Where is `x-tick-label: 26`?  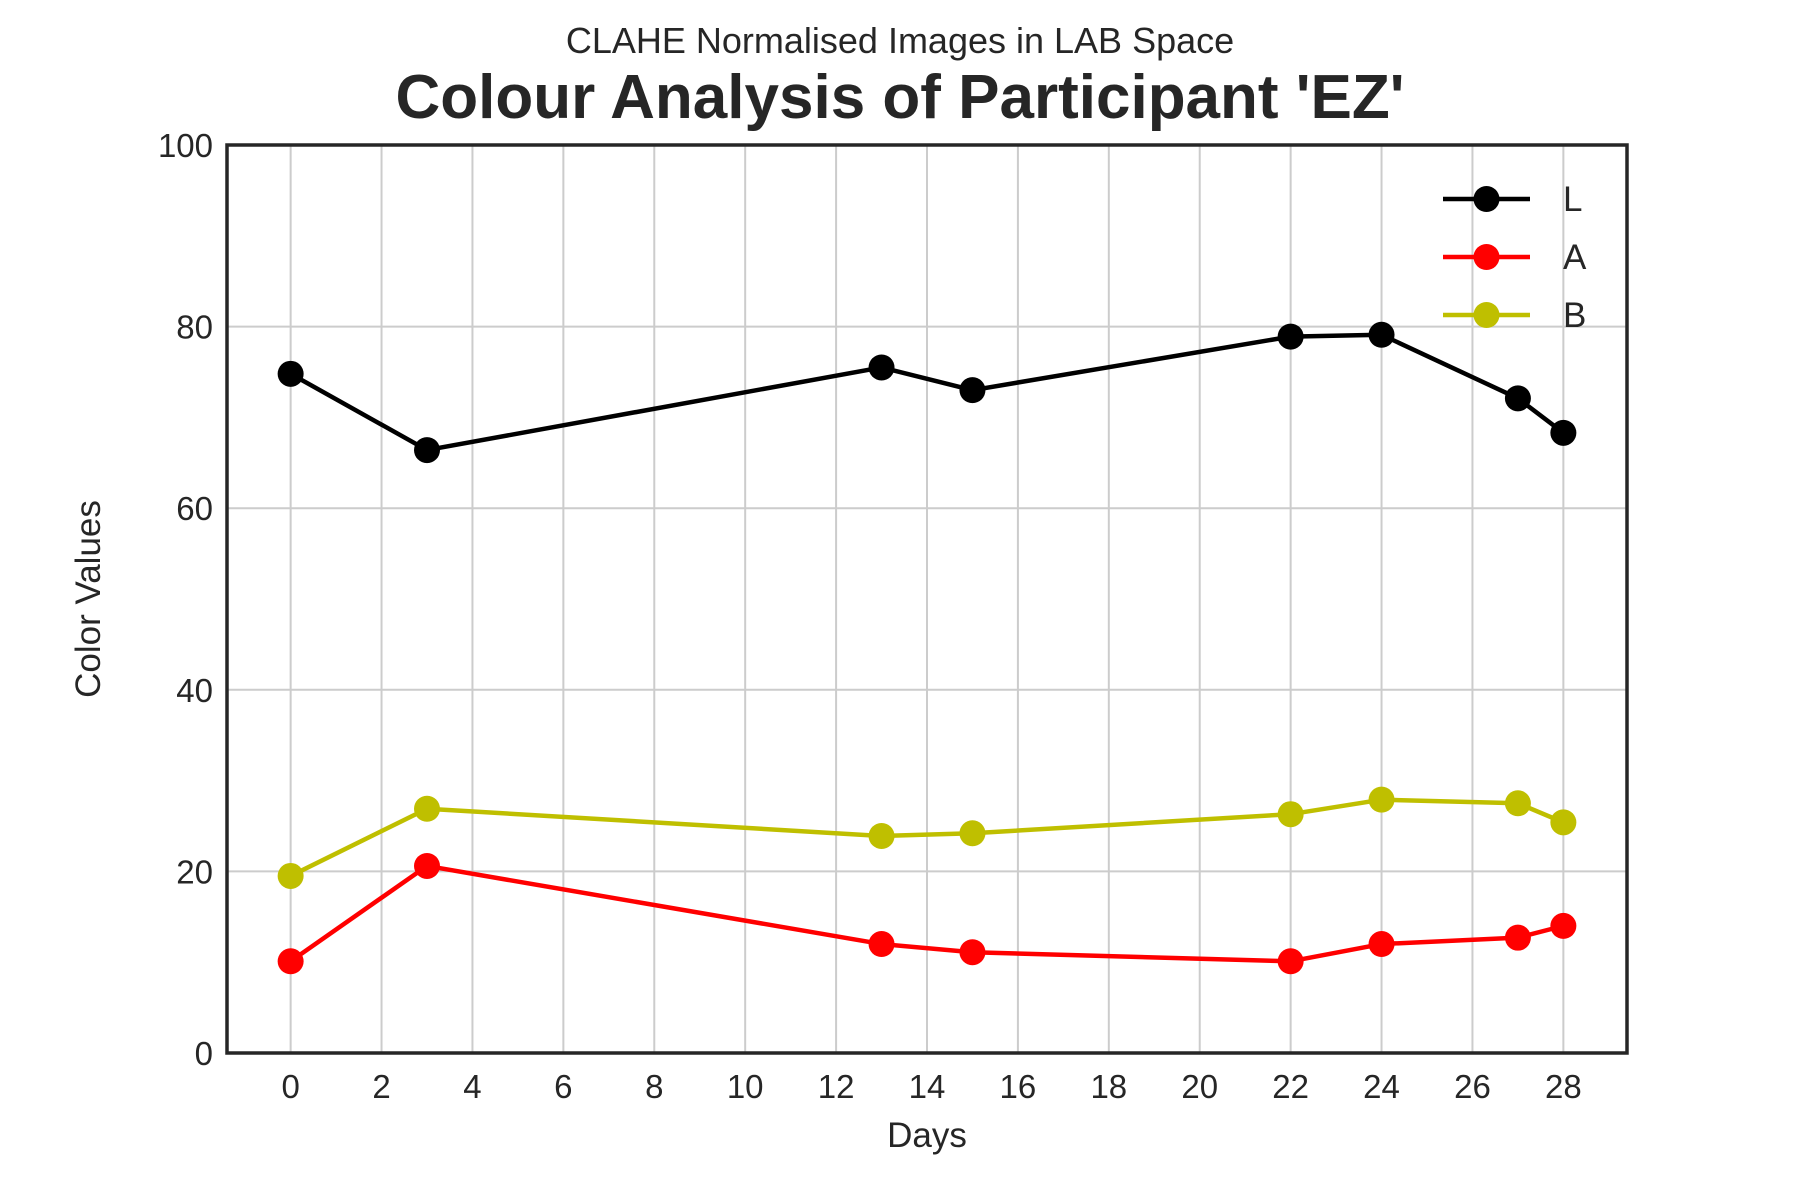 x-tick-label: 26 is located at coordinates (1472, 1086).